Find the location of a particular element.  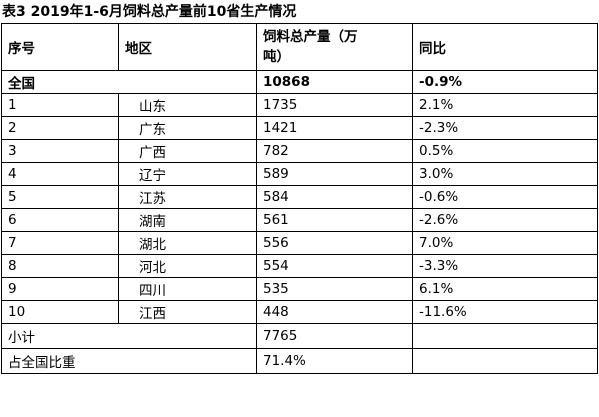

row-seq: 8 is located at coordinates (60, 266).